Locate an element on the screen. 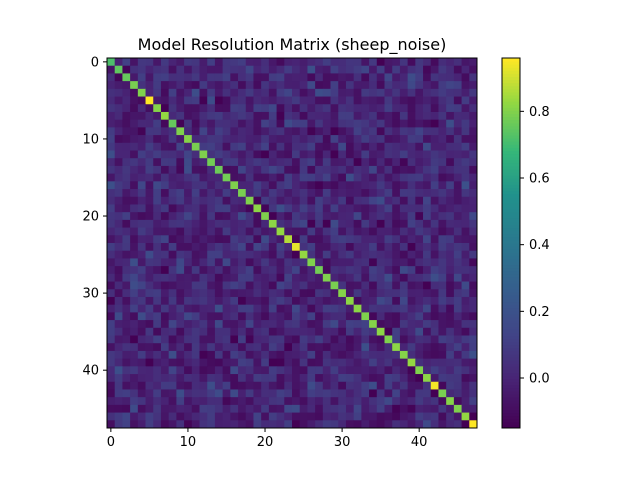  x-tick-label: 20 is located at coordinates (265, 442).